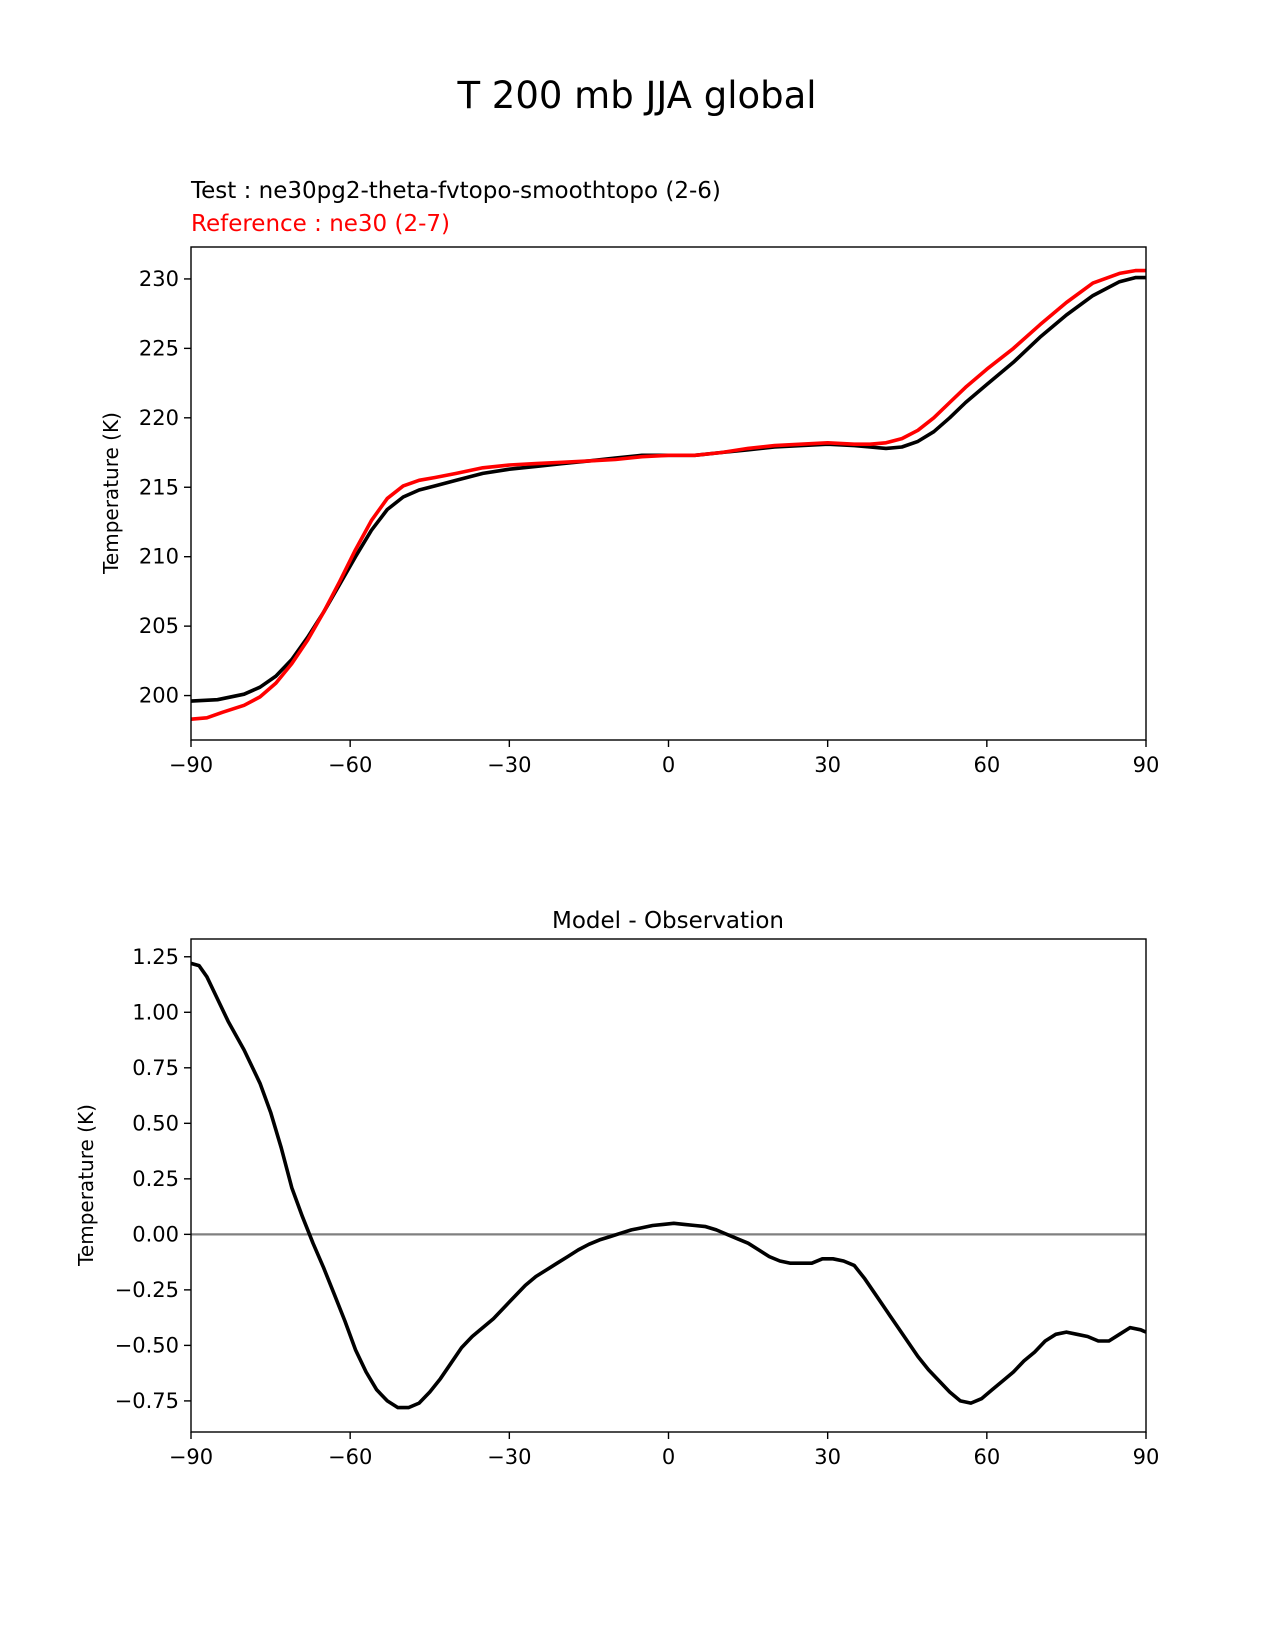 This screenshot has height=1650, width=1275. Describe the element at coordinates (159, 348) in the screenshot. I see `y-tick-label: 225` at that location.